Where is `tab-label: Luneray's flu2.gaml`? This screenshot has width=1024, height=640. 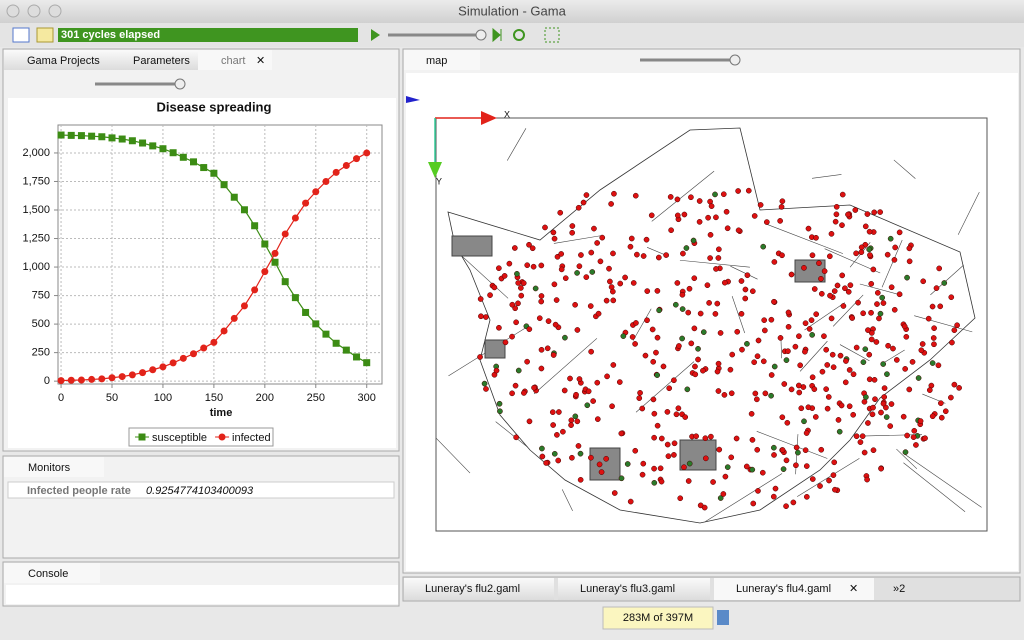 tab-label: Luneray's flu2.gaml is located at coordinates (472, 589).